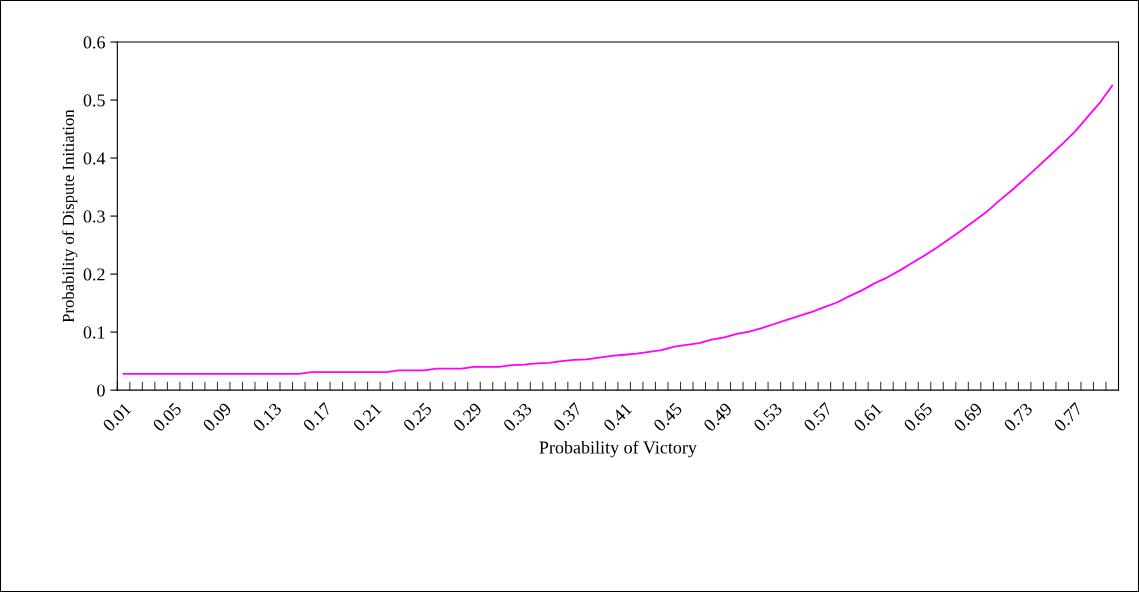 The height and width of the screenshot is (592, 1139). Describe the element at coordinates (217, 417) in the screenshot. I see `x-tick-label: 0.09` at that location.